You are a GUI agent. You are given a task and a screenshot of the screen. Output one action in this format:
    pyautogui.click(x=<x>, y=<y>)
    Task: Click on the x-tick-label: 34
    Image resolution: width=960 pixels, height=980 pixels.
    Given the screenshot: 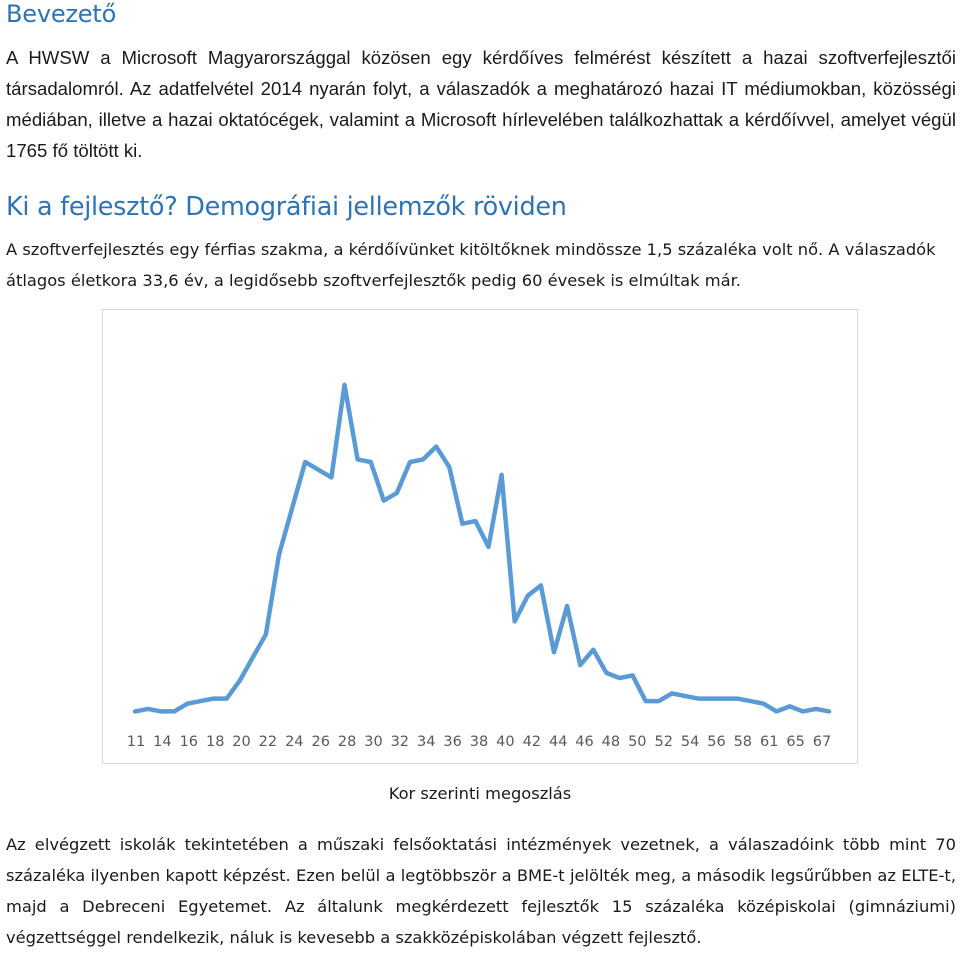 What is the action you would take?
    pyautogui.click(x=426, y=742)
    